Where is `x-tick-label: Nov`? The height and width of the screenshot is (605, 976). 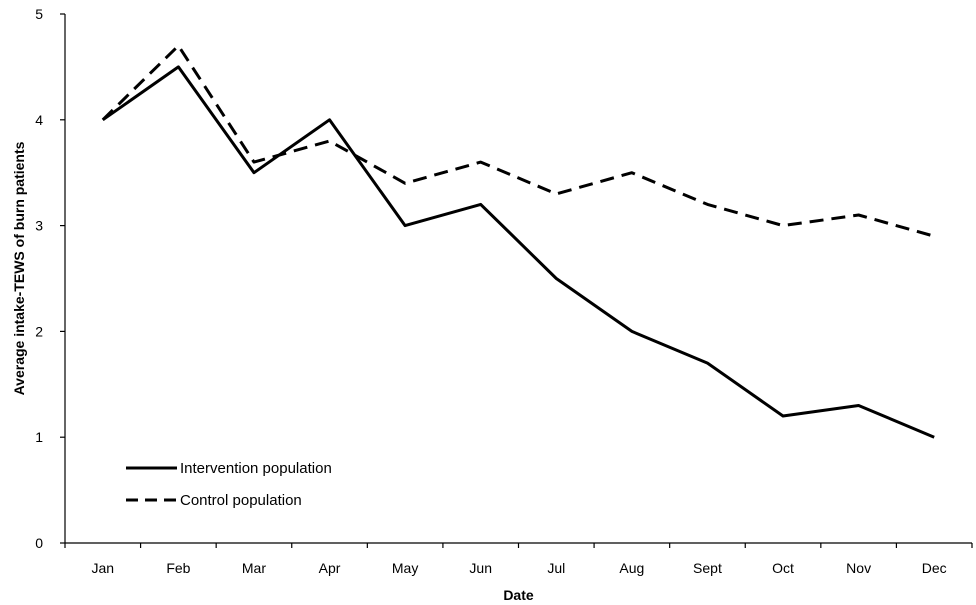 x-tick-label: Nov is located at coordinates (858, 568).